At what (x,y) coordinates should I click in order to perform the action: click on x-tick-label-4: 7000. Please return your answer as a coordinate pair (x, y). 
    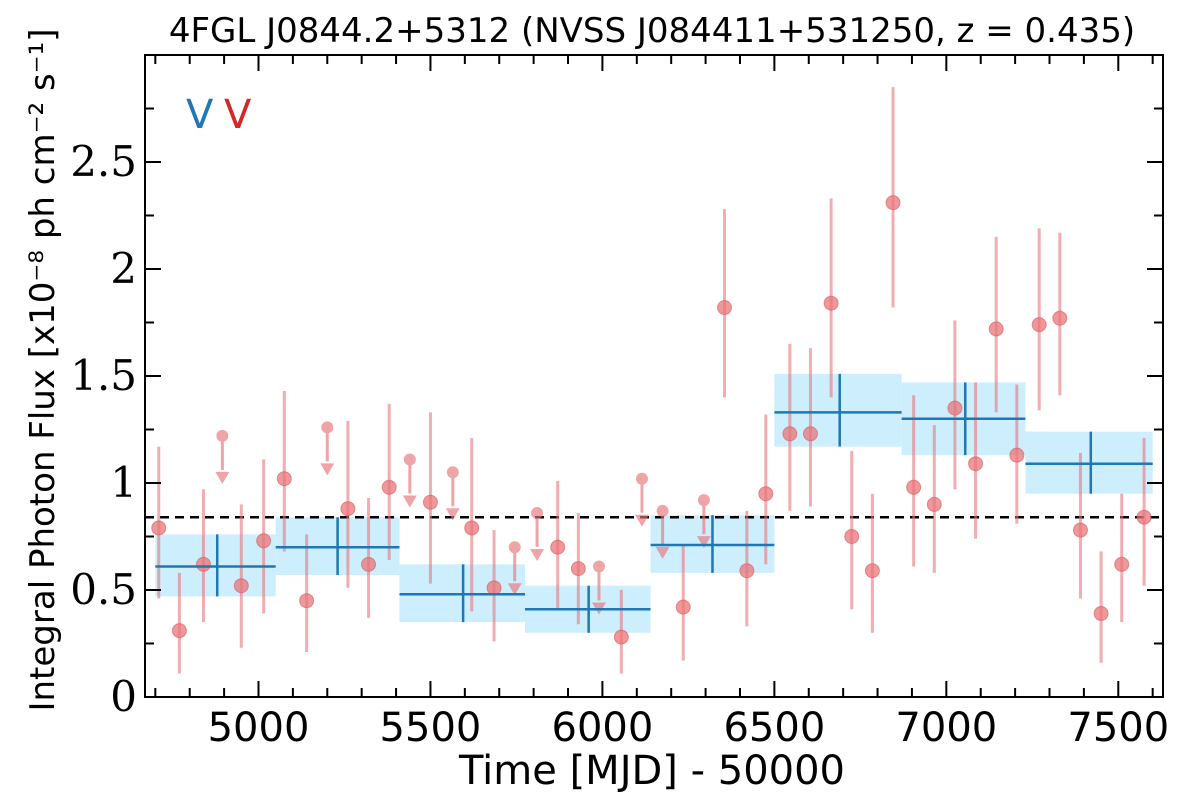
    Looking at the image, I should click on (946, 728).